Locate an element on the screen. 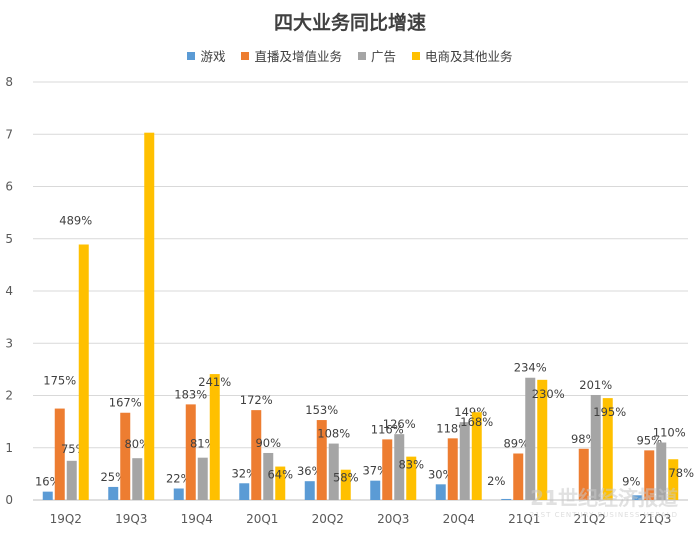  data-label-20Q3-s1: 116% is located at coordinates (387, 429).